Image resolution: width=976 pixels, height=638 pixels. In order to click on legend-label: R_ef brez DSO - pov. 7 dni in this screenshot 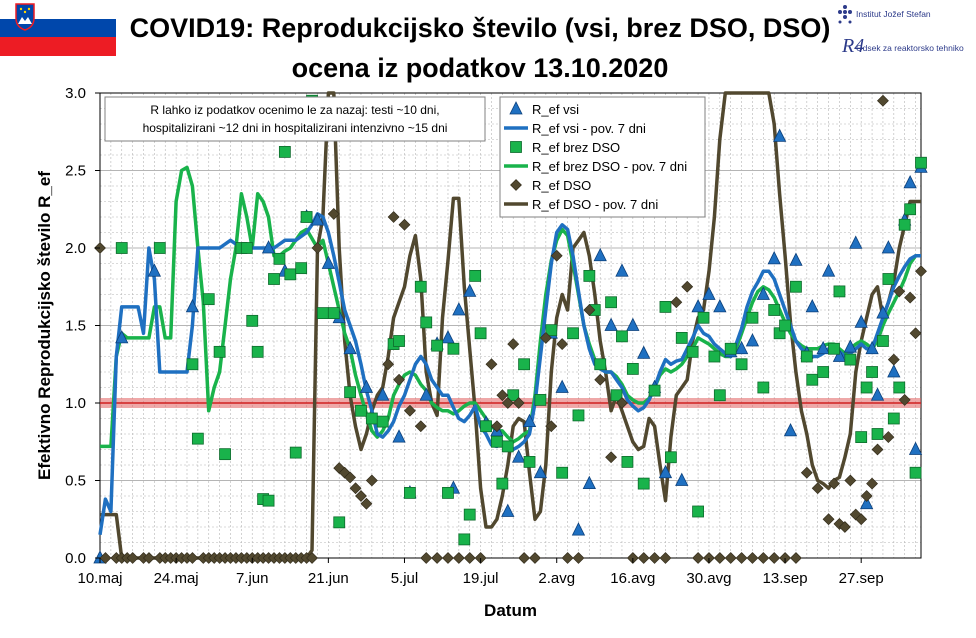, I will do `click(609, 166)`.